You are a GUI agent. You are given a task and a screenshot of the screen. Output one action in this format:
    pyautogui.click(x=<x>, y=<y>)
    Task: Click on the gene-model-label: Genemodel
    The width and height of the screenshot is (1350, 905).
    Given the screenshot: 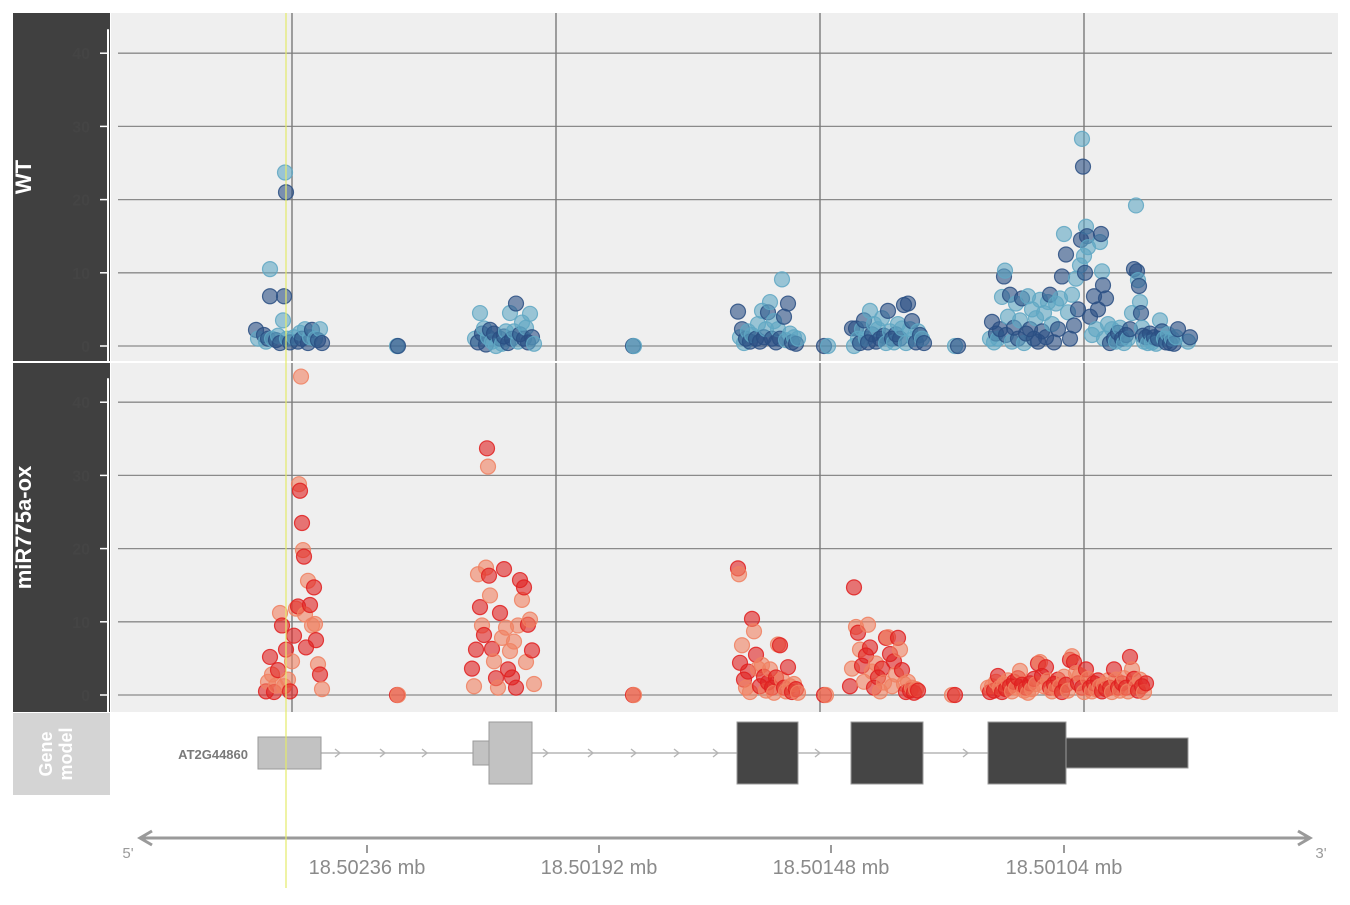 What is the action you would take?
    pyautogui.click(x=56, y=753)
    